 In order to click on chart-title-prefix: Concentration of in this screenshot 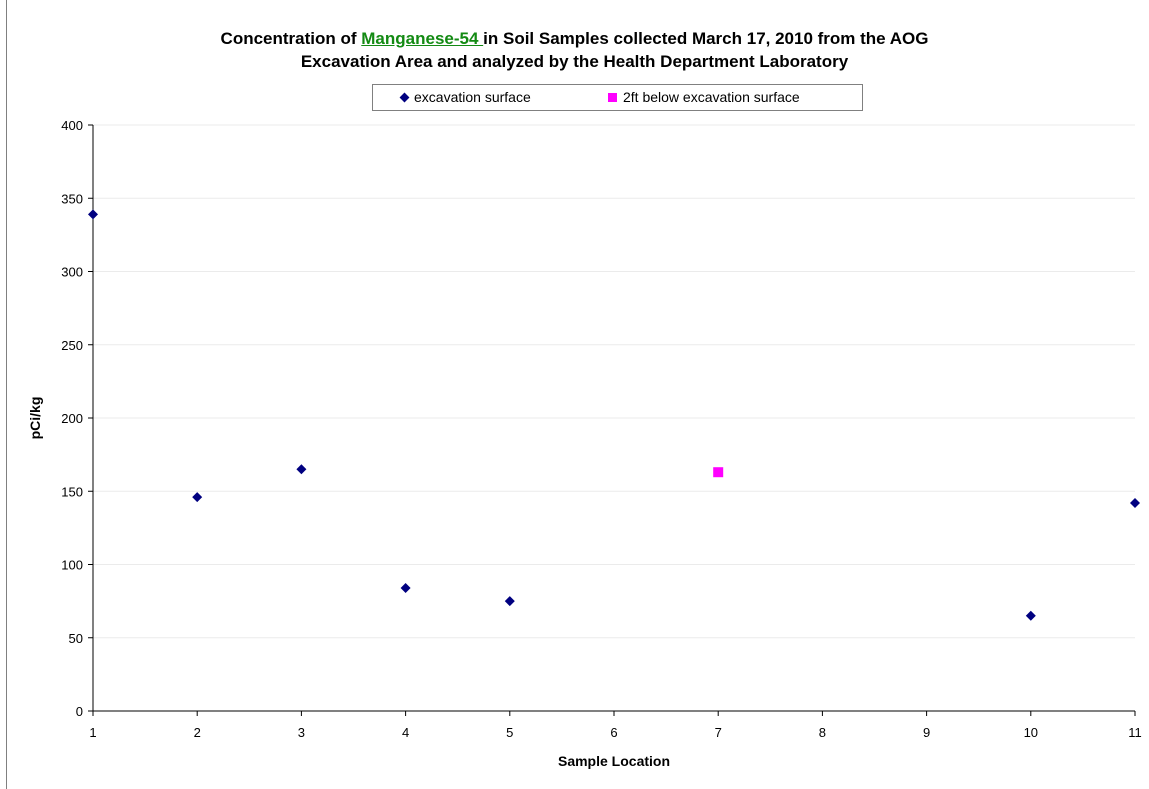, I will do `click(291, 38)`.